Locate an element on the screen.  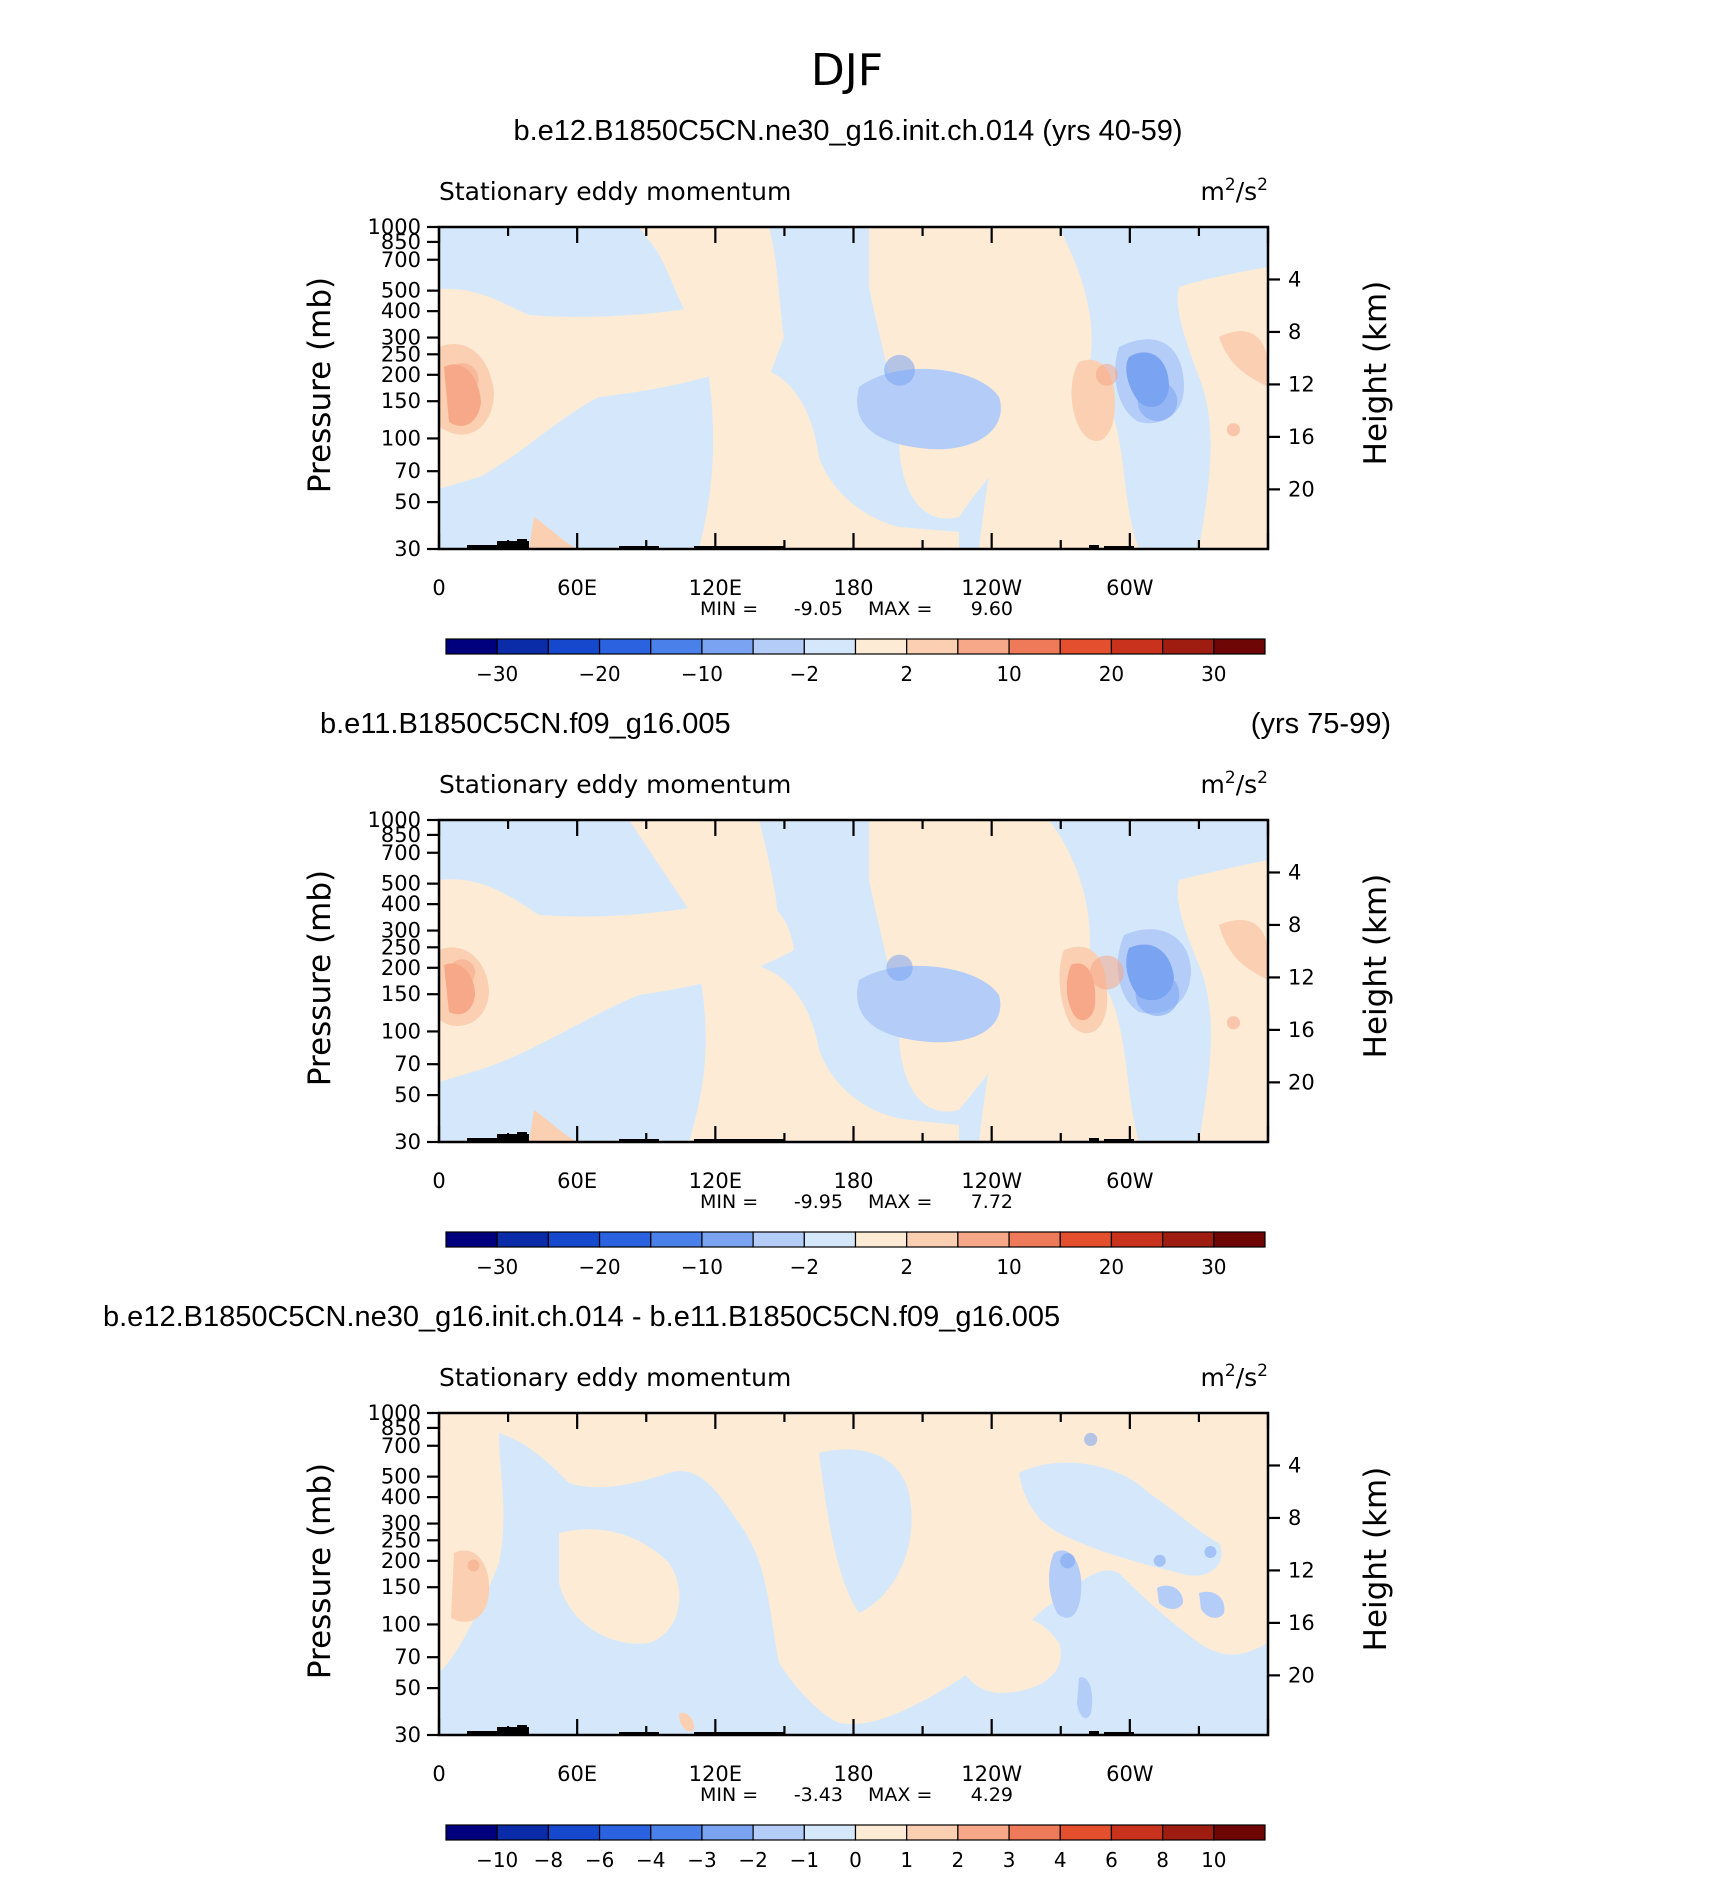
colorbar-label: 30 is located at coordinates (1213, 674).